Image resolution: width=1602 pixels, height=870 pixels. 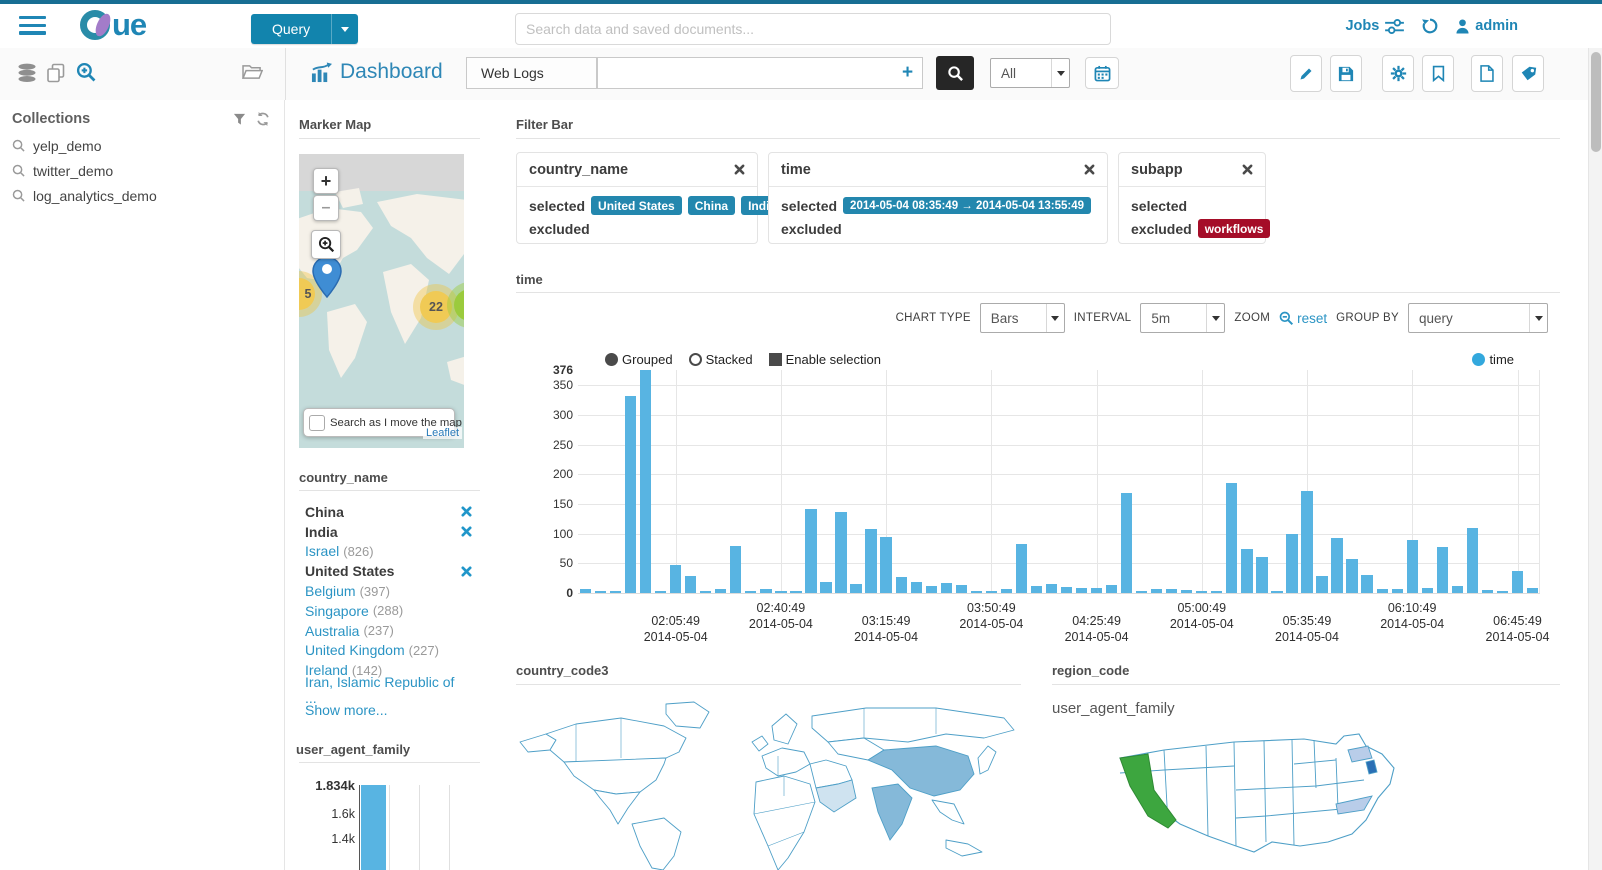 What do you see at coordinates (349, 630) in the screenshot?
I see `facet-item: Australia (237)` at bounding box center [349, 630].